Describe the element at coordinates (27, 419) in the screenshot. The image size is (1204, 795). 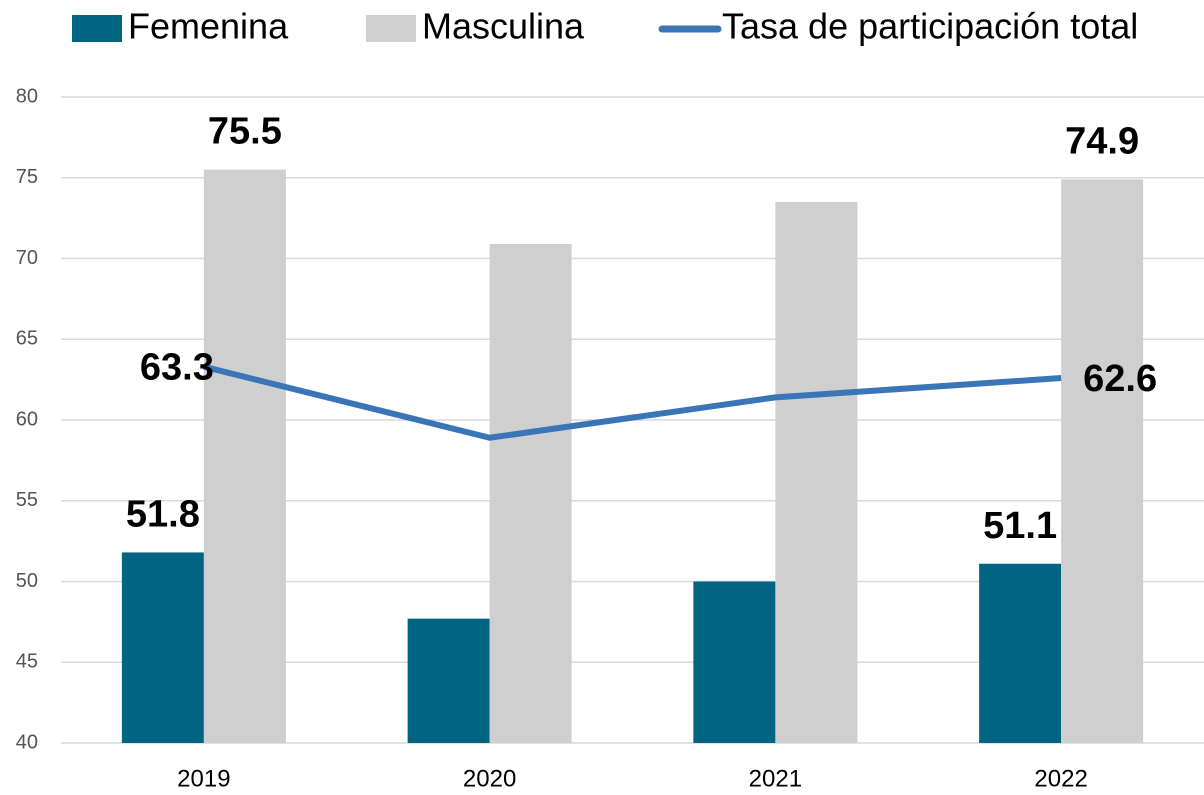
I see `y-tick-label: 60` at that location.